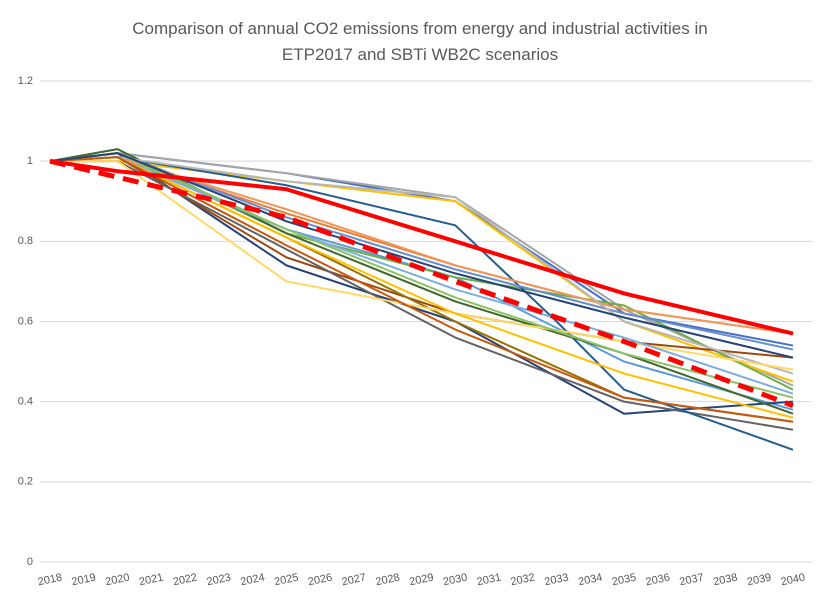 The image size is (823, 597). I want to click on x-tick-label: 2029, so click(421, 579).